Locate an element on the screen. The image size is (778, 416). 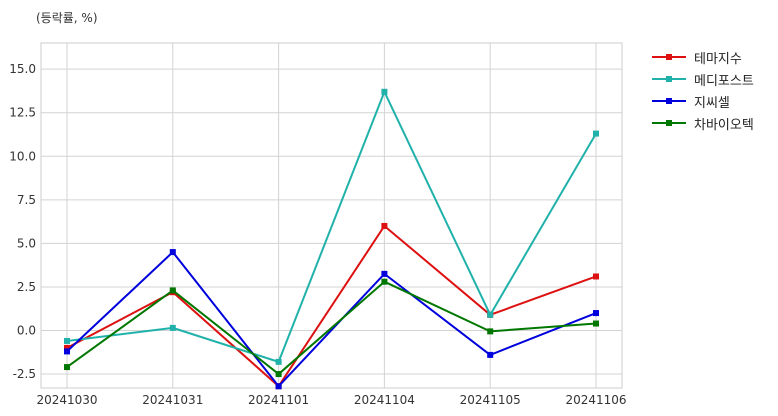
y-tick-label: 0.0 is located at coordinates (26, 331).